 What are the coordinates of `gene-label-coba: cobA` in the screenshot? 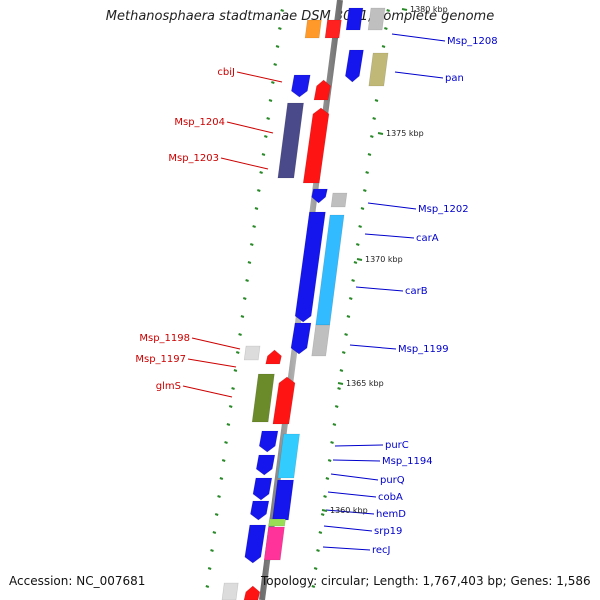 It's located at (390, 497).